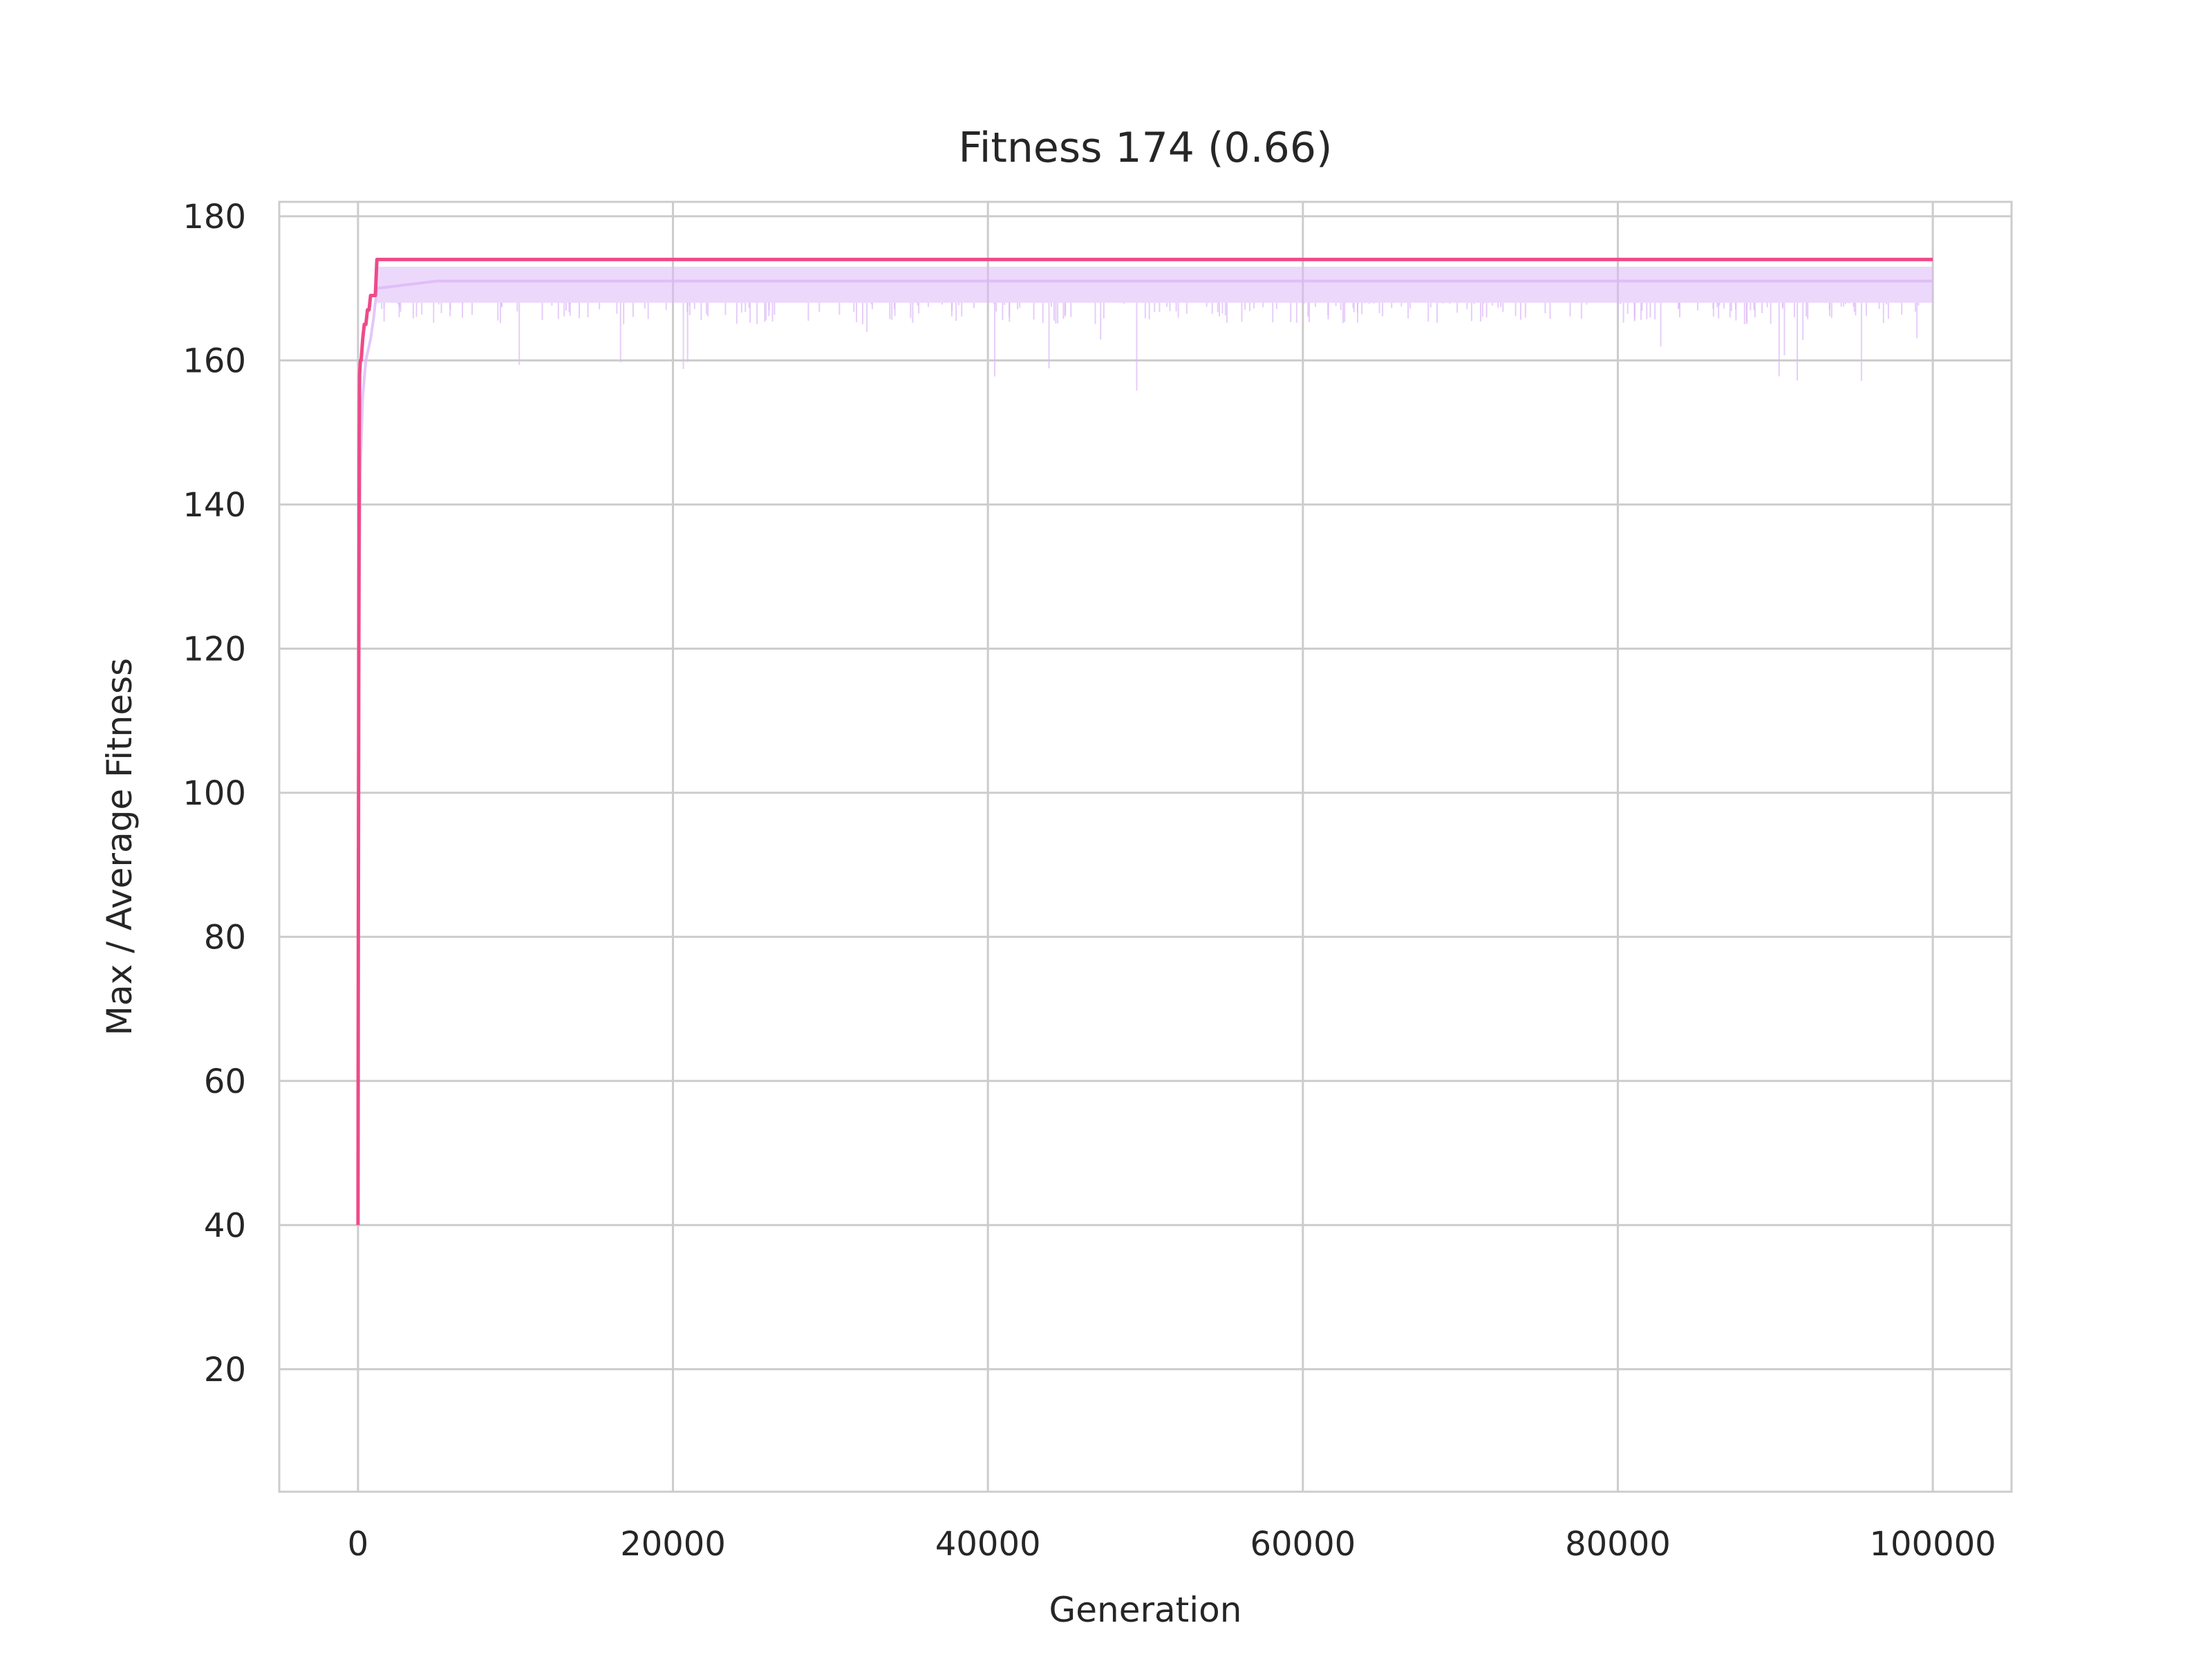  Describe the element at coordinates (214, 649) in the screenshot. I see `y-tick-label: 120` at that location.